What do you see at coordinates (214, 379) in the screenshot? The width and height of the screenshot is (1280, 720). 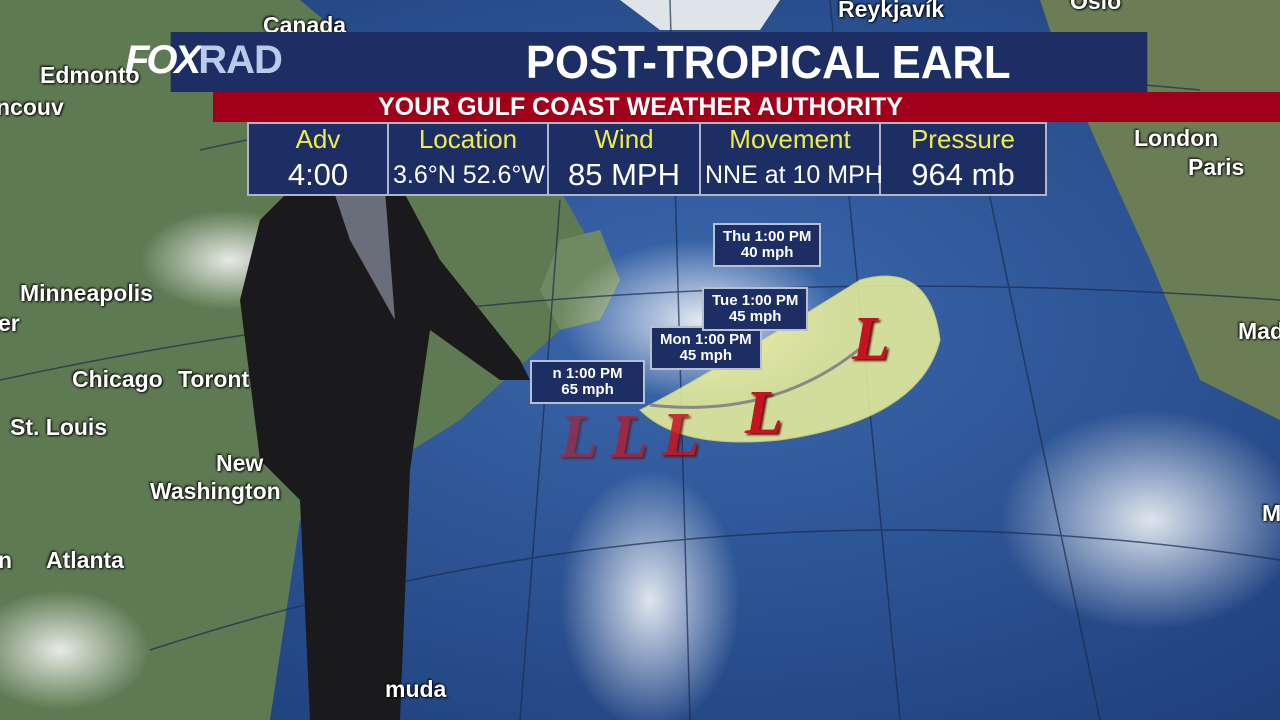 I see `city-label: Toront` at bounding box center [214, 379].